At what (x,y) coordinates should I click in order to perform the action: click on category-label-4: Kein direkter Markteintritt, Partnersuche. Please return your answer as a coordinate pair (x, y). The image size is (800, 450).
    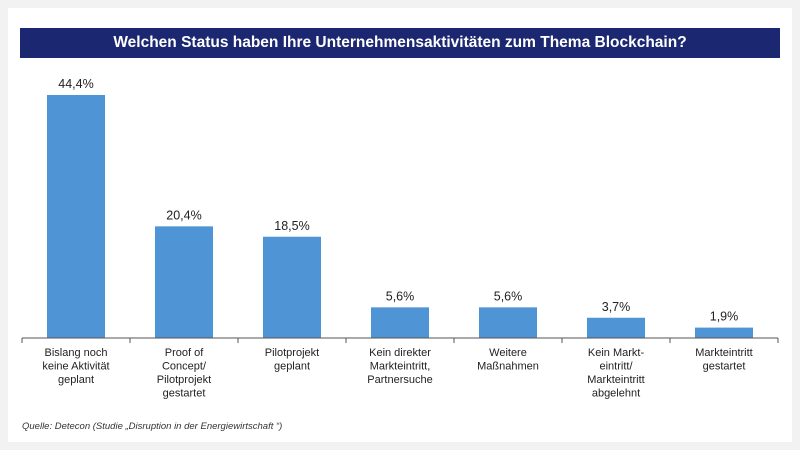
    Looking at the image, I should click on (399, 366).